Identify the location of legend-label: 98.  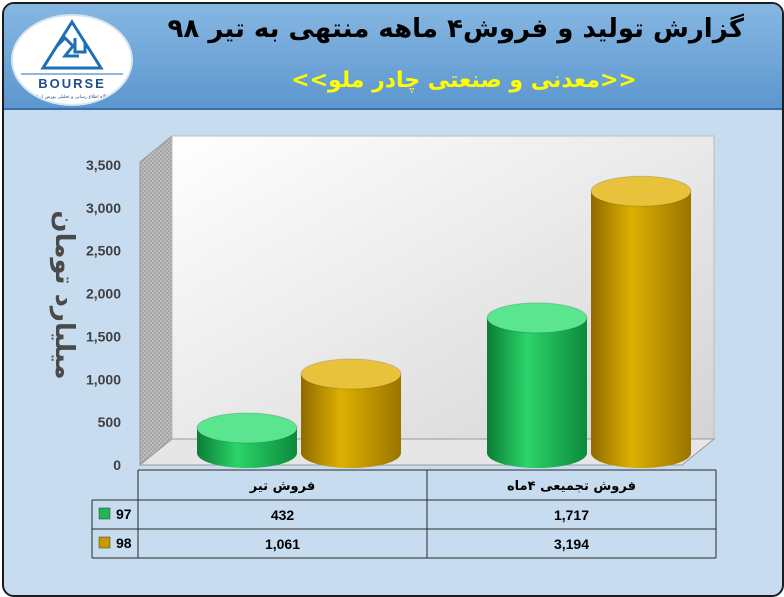
(124, 543).